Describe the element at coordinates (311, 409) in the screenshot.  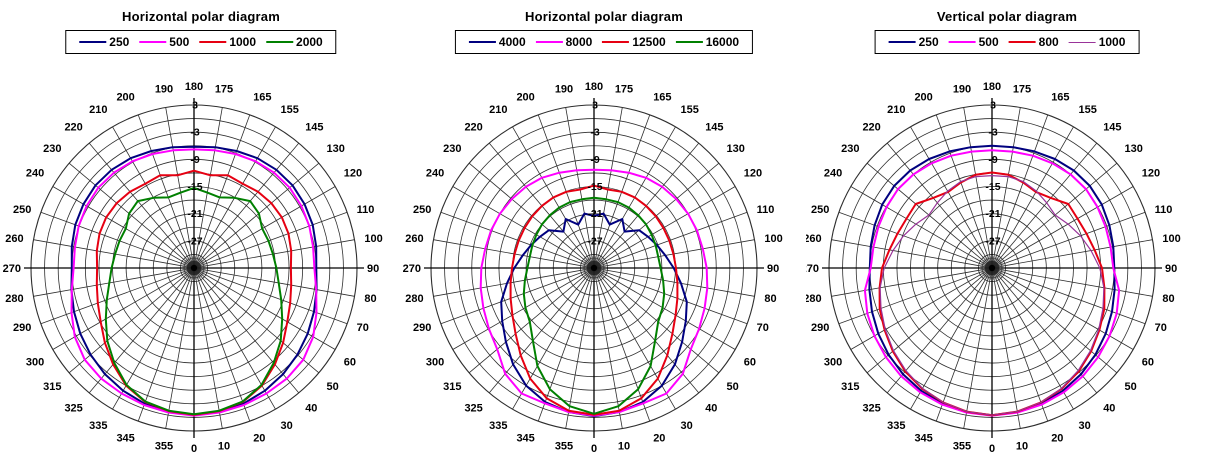
I see `angle-tick-label: 40` at that location.